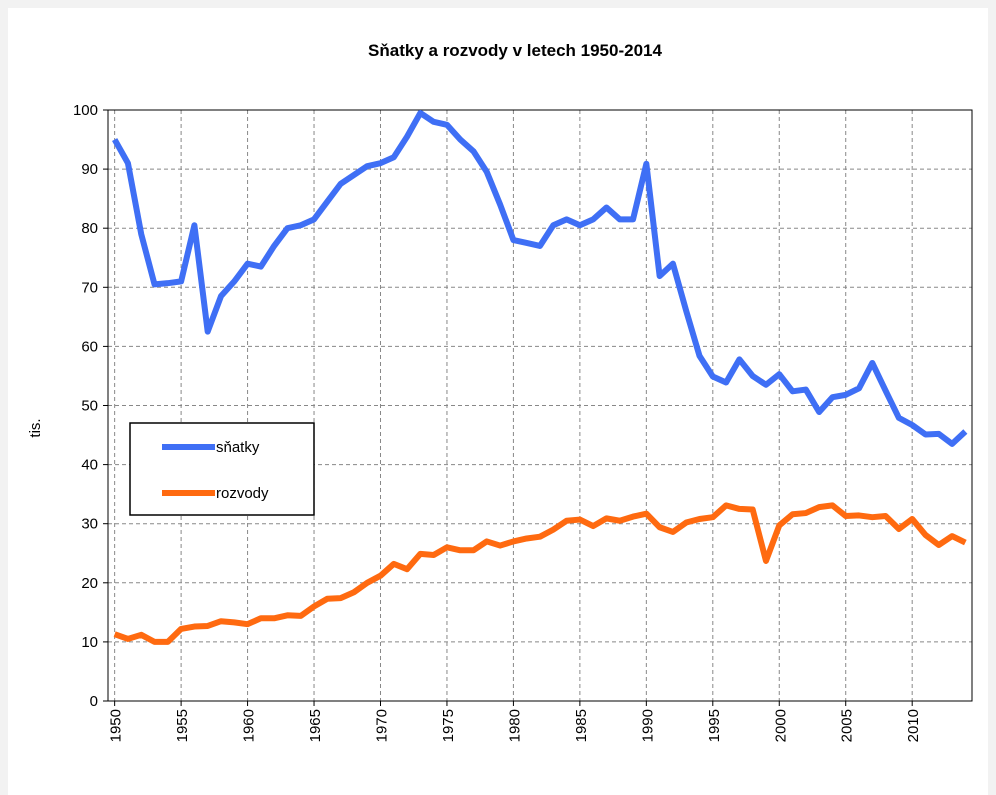 The width and height of the screenshot is (996, 795). What do you see at coordinates (85, 110) in the screenshot?
I see `y-tick-label: 100` at bounding box center [85, 110].